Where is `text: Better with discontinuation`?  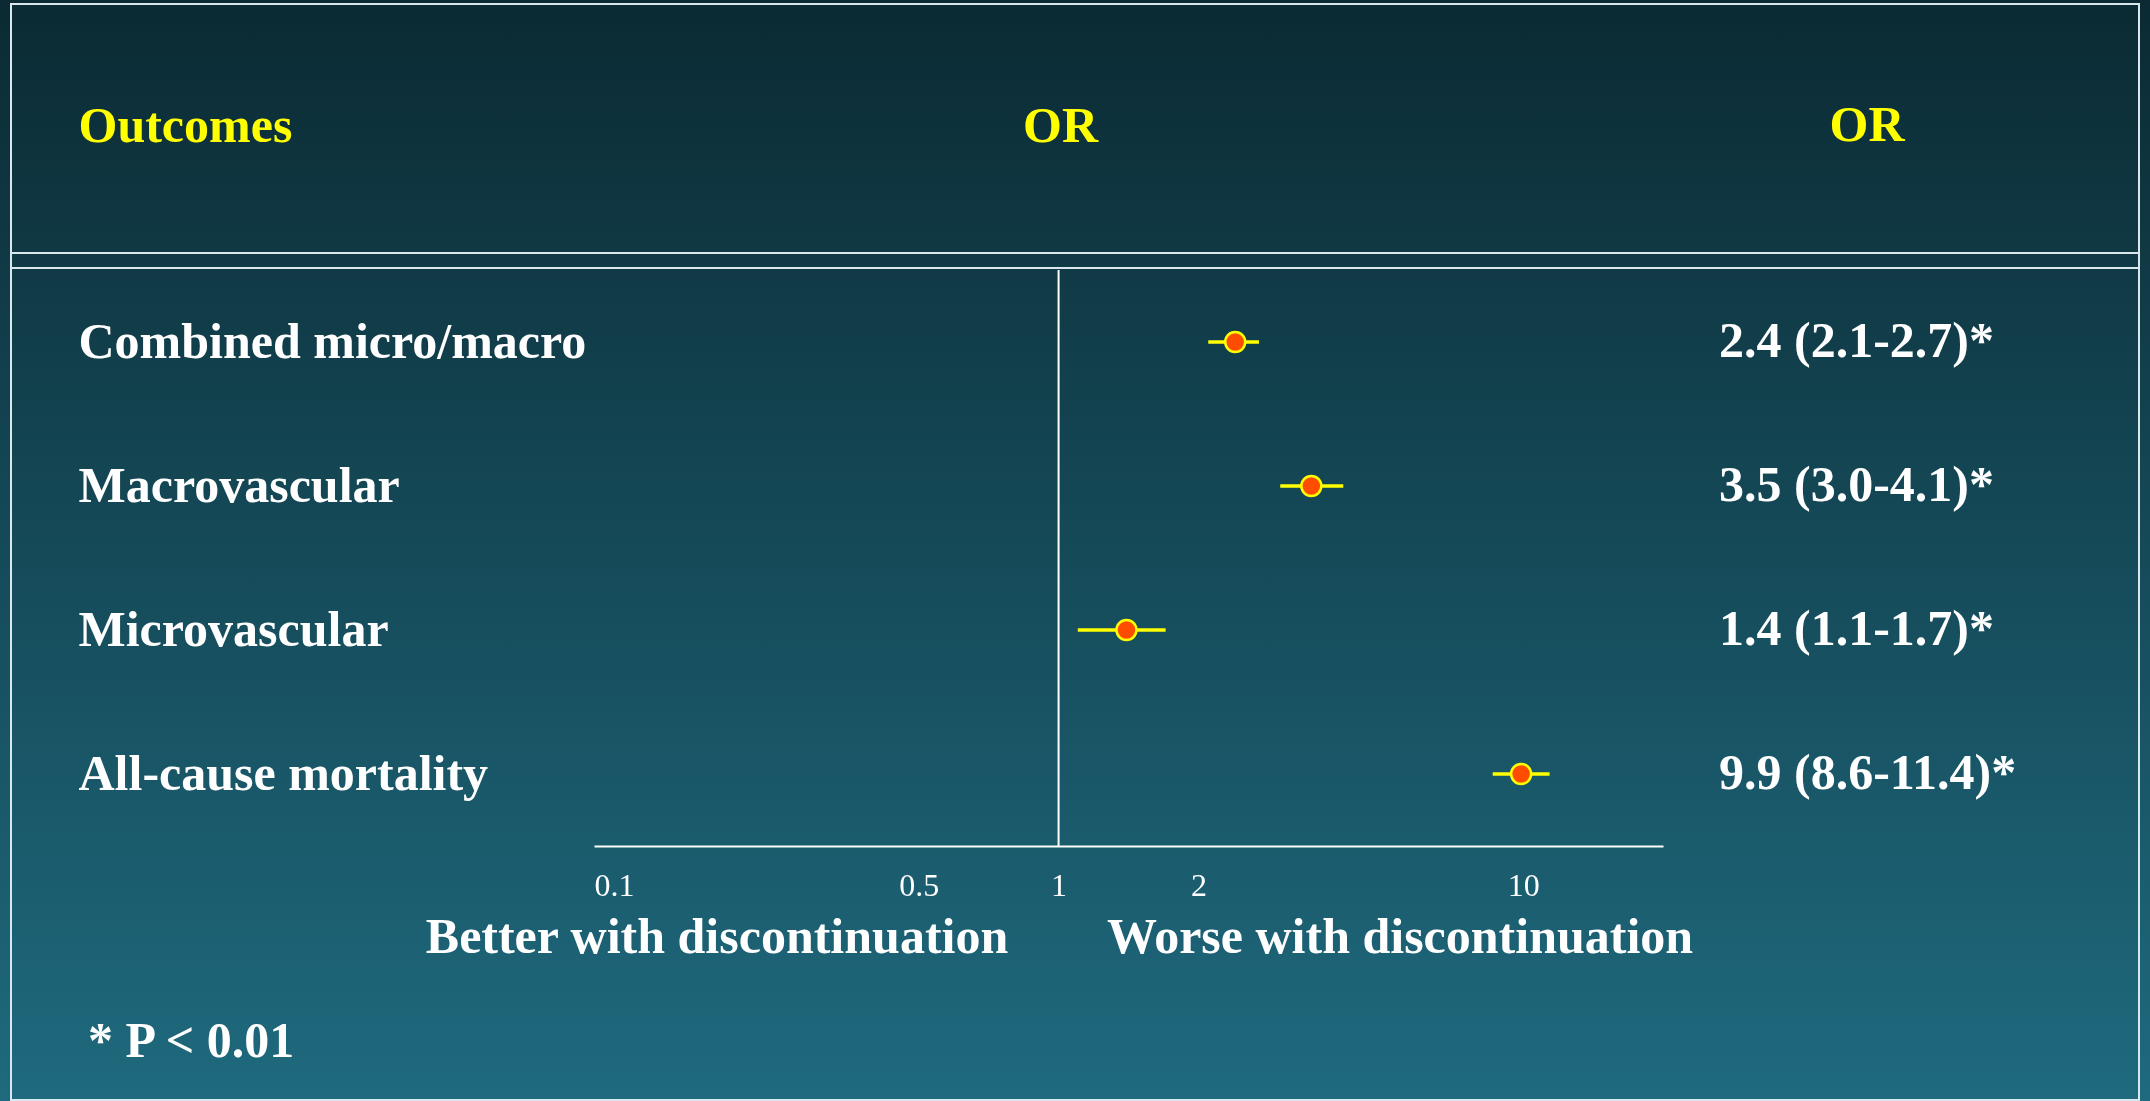 text: Better with discontinuation is located at coordinates (717, 936).